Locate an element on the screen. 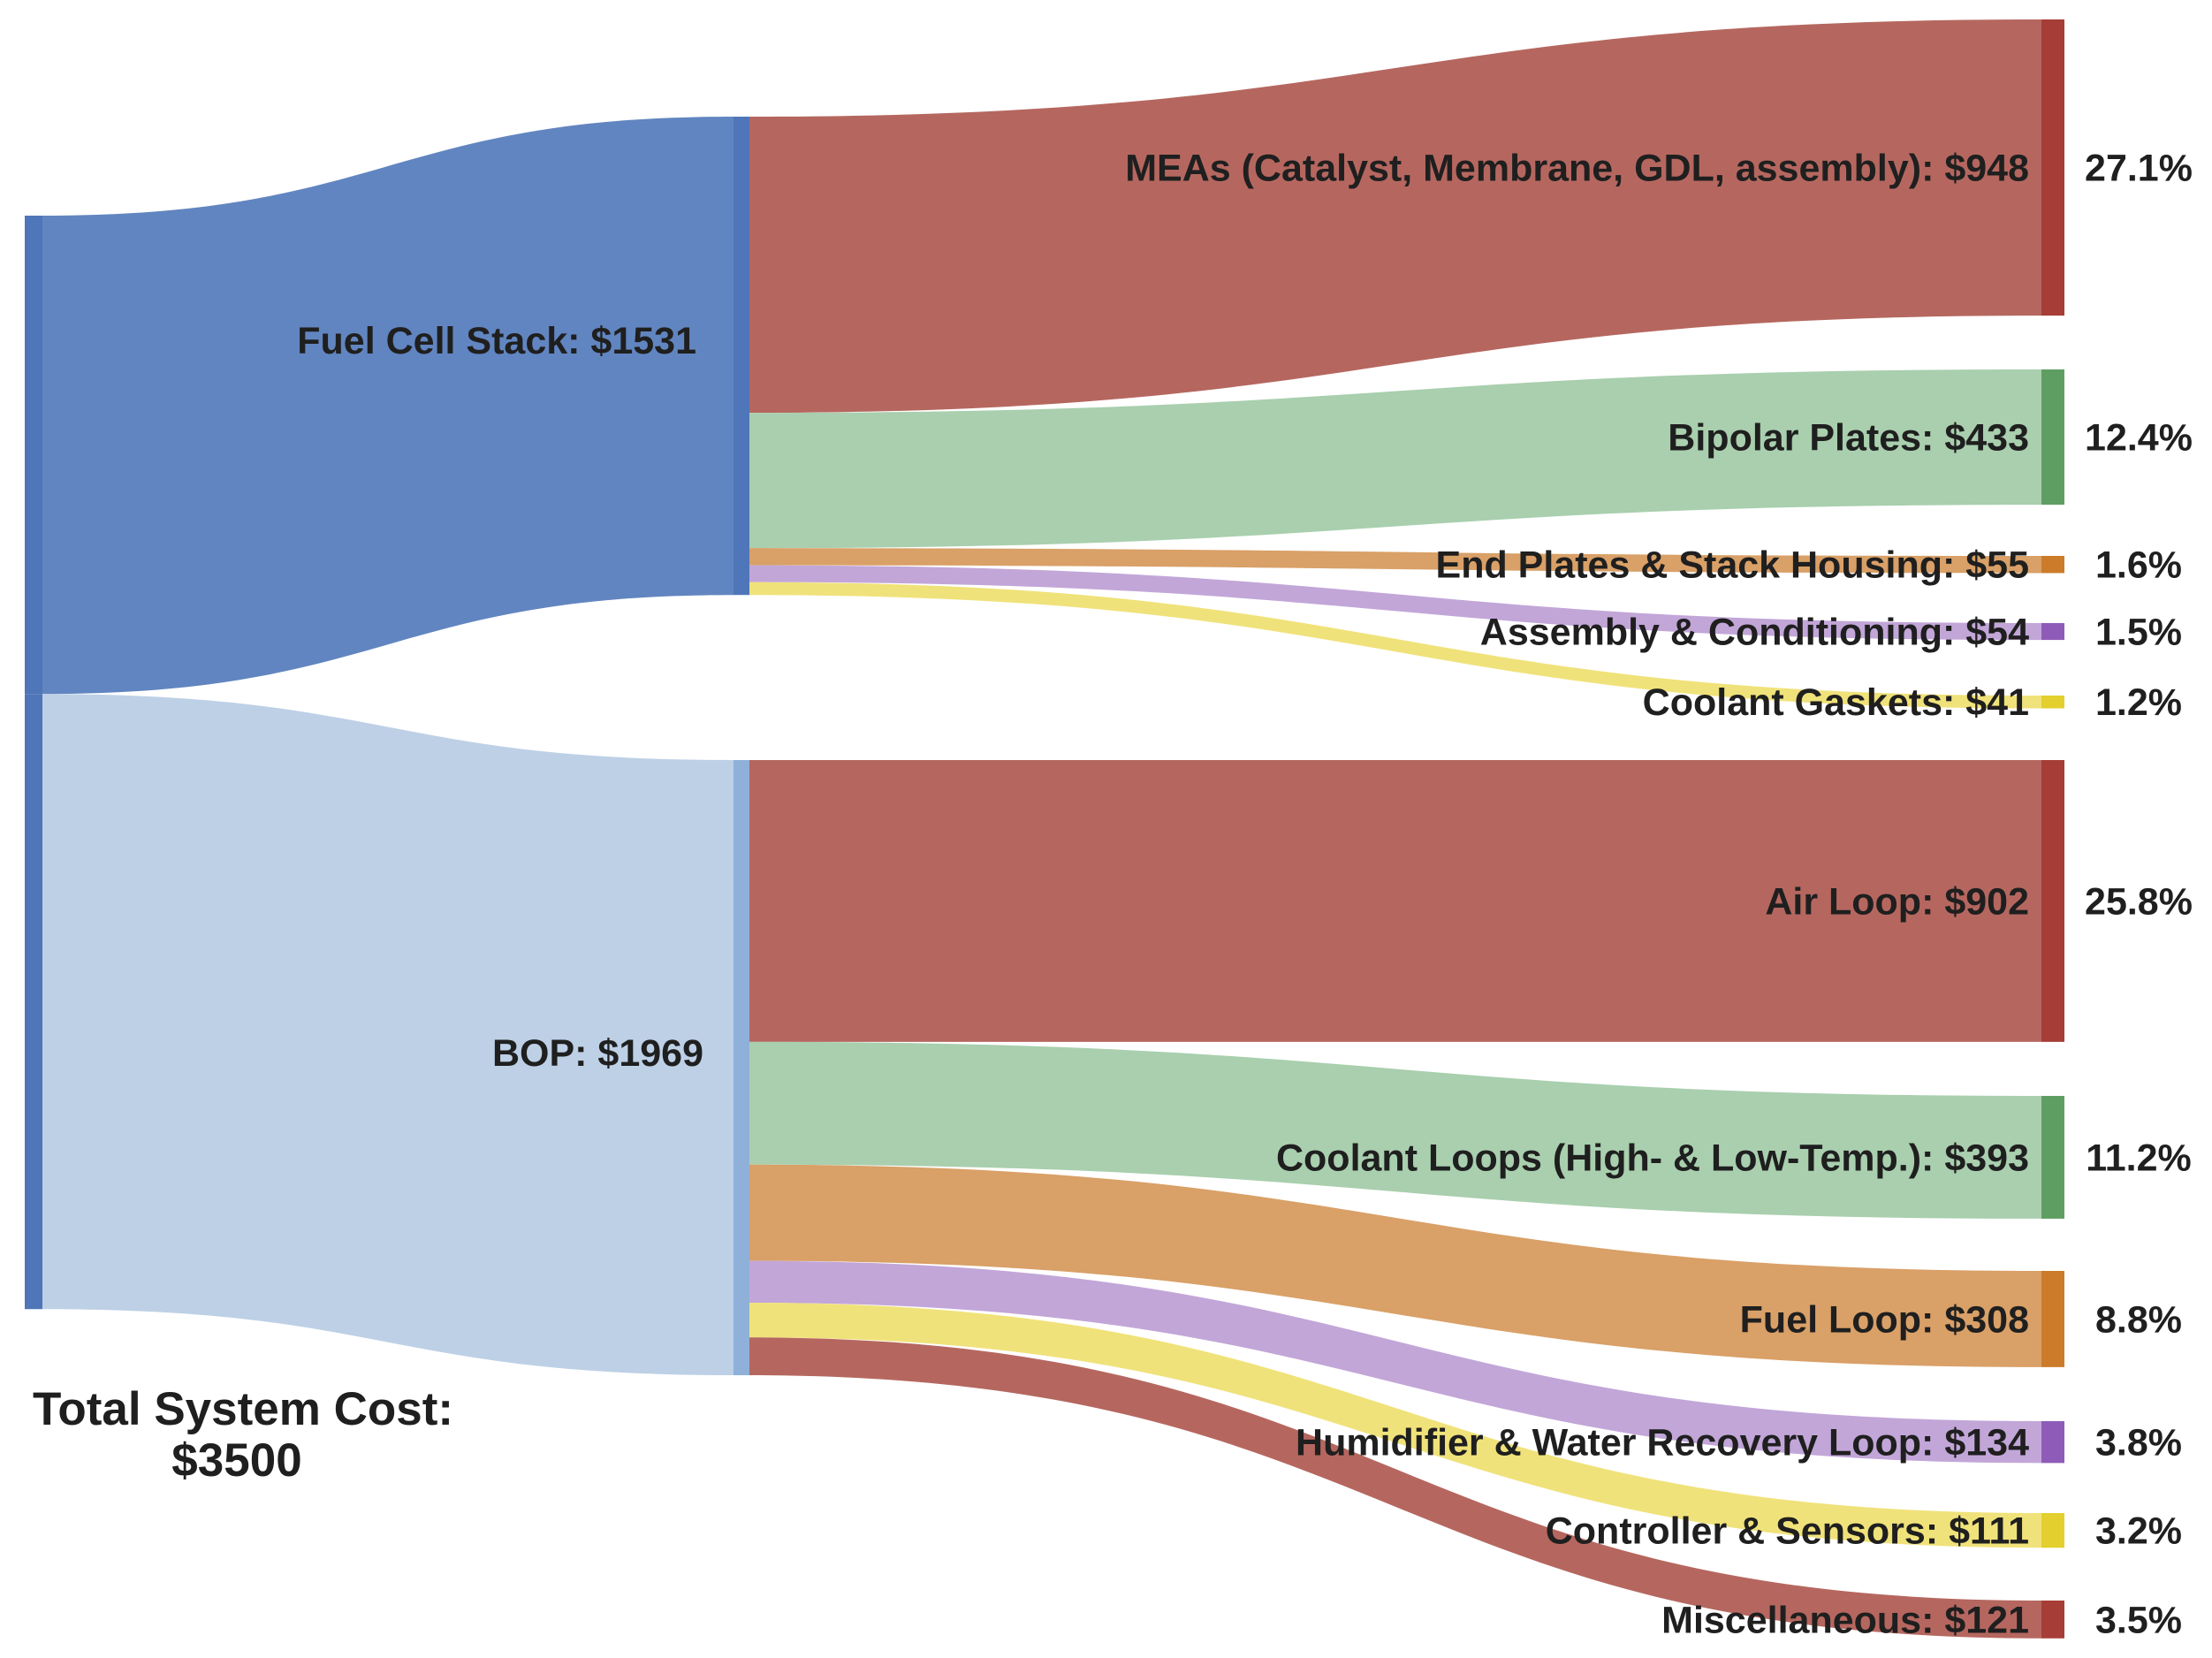 Image resolution: width=2212 pixels, height=1658 pixels. leaf-bar-endplates is located at coordinates (2052, 565).